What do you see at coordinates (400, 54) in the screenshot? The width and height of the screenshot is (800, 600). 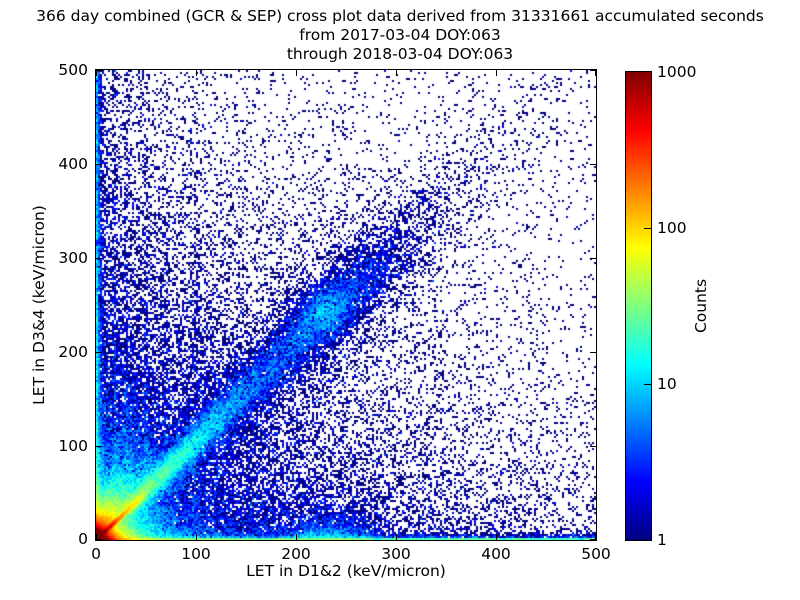 I see `chart-title-line-3: through 2018-03-04 DOY:063` at bounding box center [400, 54].